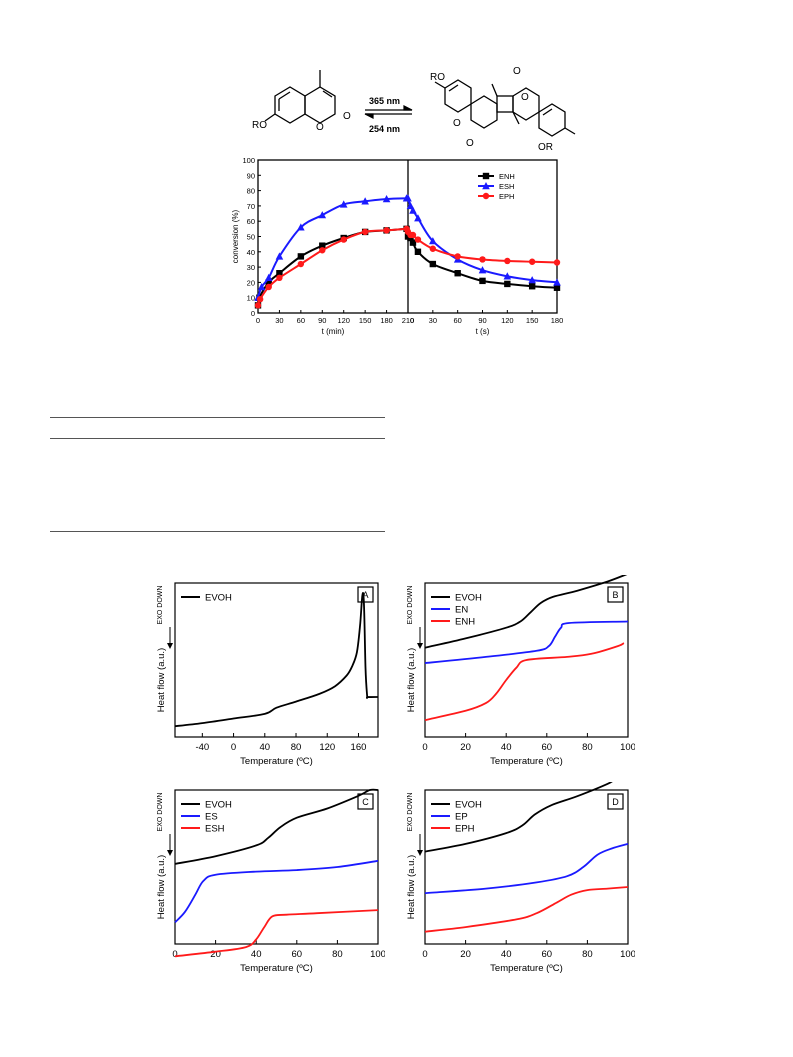 The height and width of the screenshot is (1057, 793). What do you see at coordinates (253, 313) in the screenshot?
I see `y-tick-label: 0` at bounding box center [253, 313].